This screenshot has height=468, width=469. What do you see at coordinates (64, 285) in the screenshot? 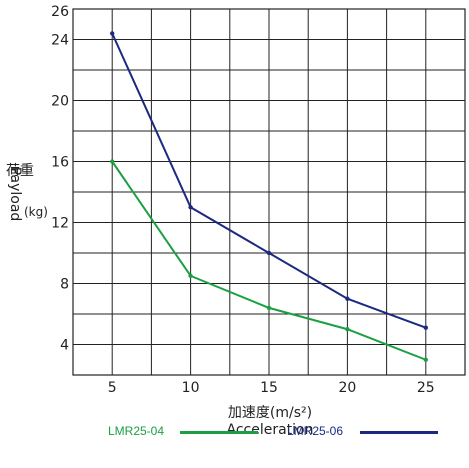
I see `y-tick-label: 8` at bounding box center [64, 285].